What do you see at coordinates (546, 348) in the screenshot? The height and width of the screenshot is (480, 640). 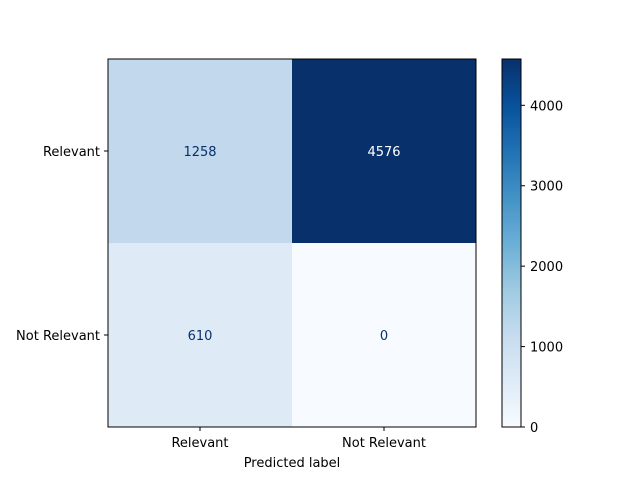 I see `colorbar-tick-label-1: 1000` at bounding box center [546, 348].